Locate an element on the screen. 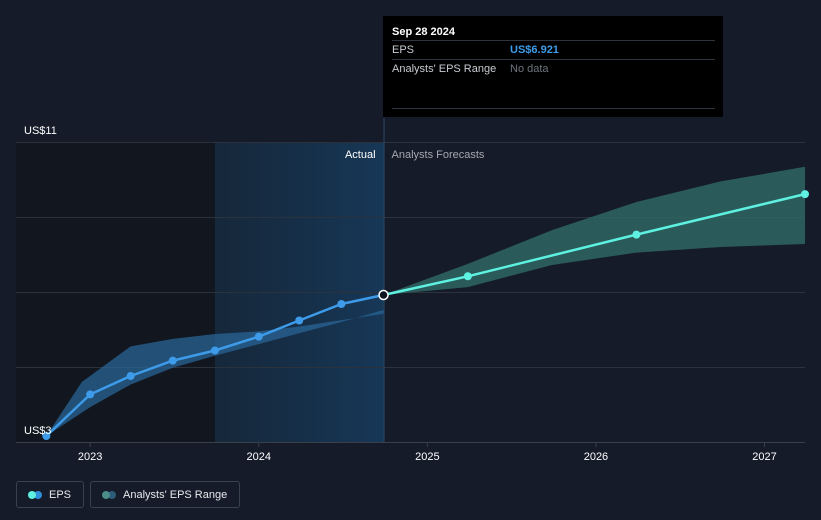 Image resolution: width=821 pixels, height=520 pixels. legend-label-eps: EPS is located at coordinates (60, 494).